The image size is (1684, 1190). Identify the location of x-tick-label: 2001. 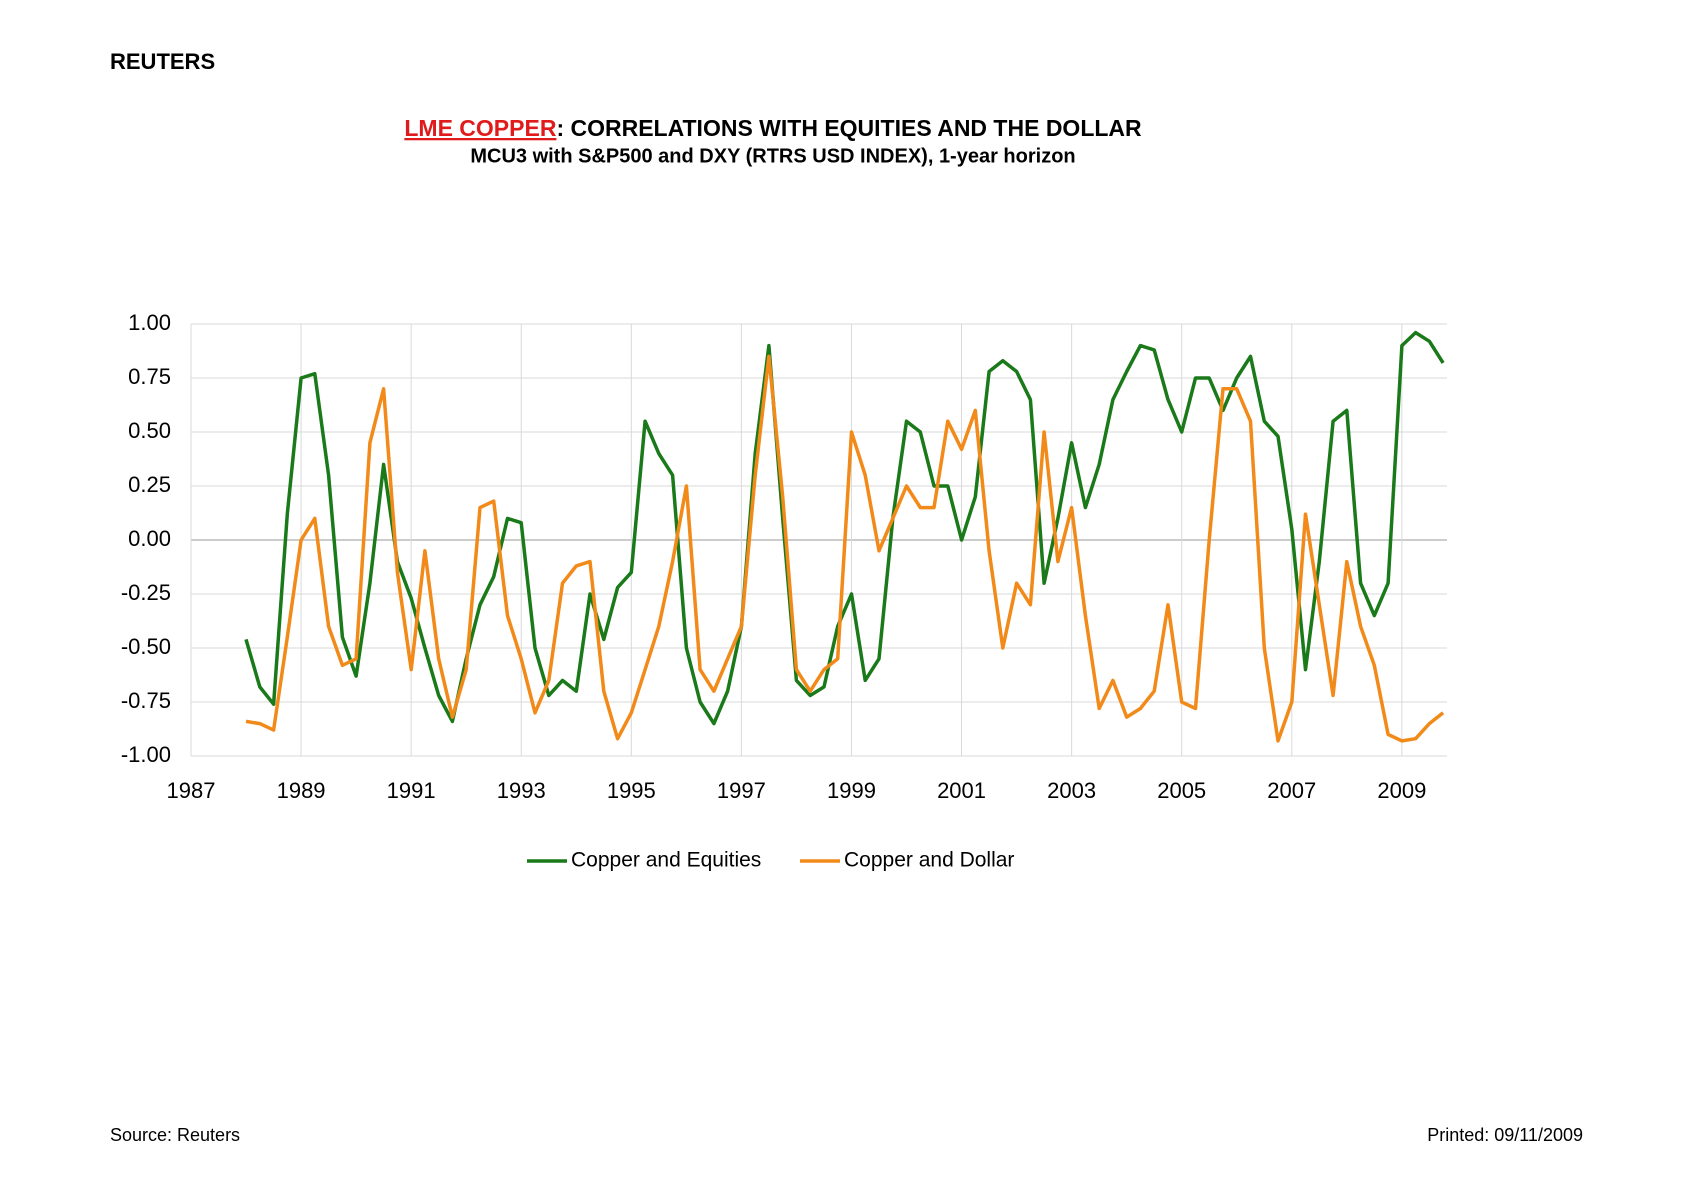
(961, 790).